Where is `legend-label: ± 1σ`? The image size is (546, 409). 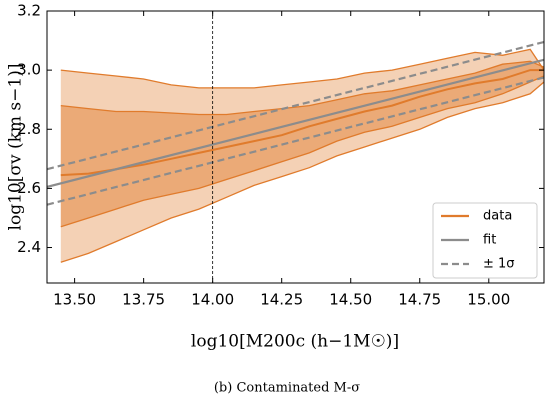
legend-label: ± 1σ is located at coordinates (499, 264).